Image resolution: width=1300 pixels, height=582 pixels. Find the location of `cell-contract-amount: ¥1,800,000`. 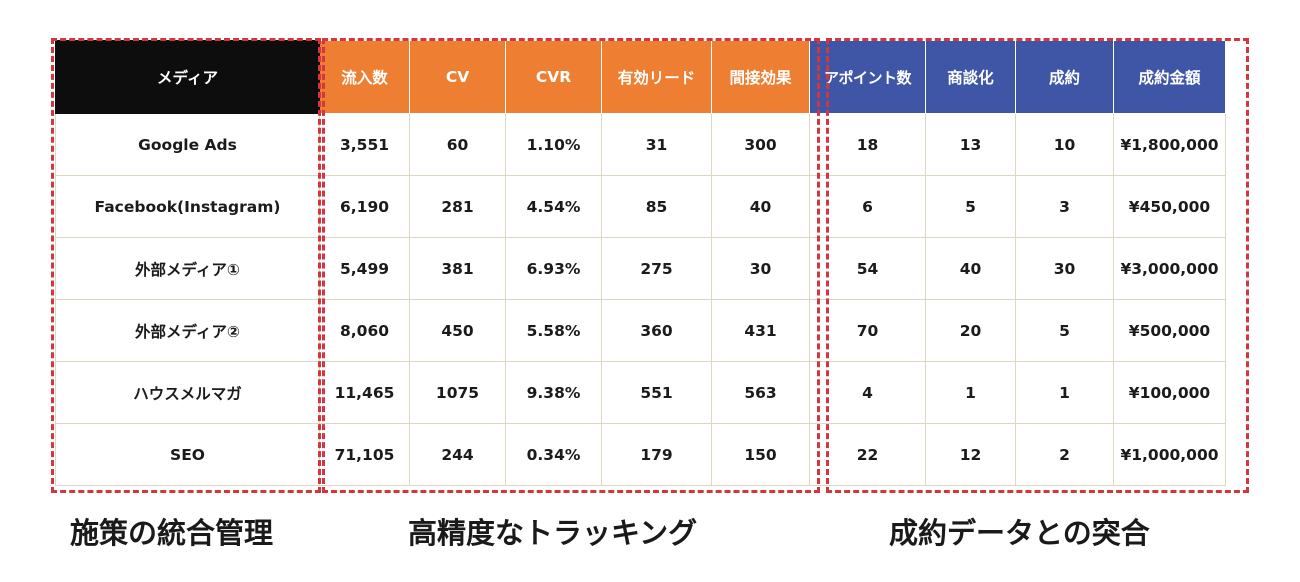

cell-contract-amount: ¥1,800,000 is located at coordinates (1169, 144).